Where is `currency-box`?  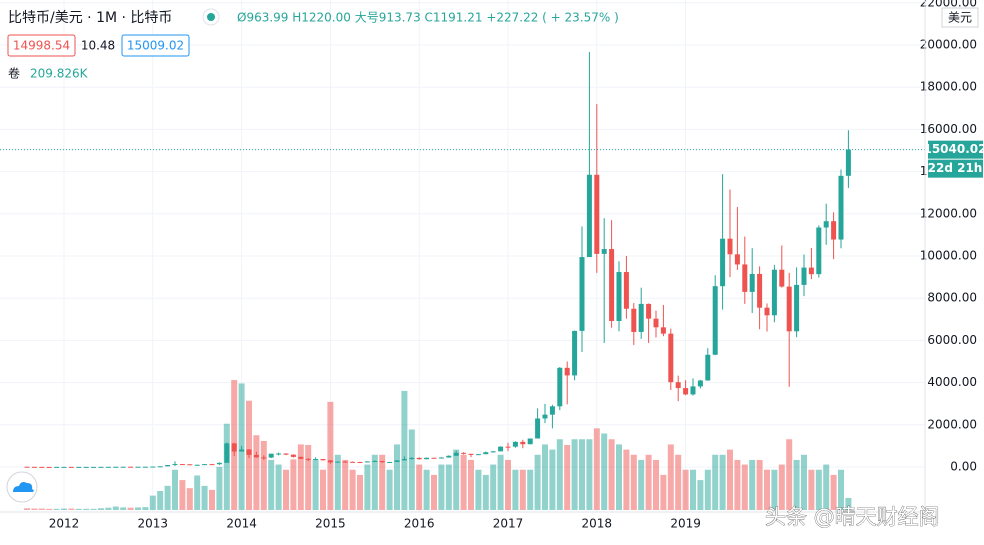 currency-box is located at coordinates (960, 17).